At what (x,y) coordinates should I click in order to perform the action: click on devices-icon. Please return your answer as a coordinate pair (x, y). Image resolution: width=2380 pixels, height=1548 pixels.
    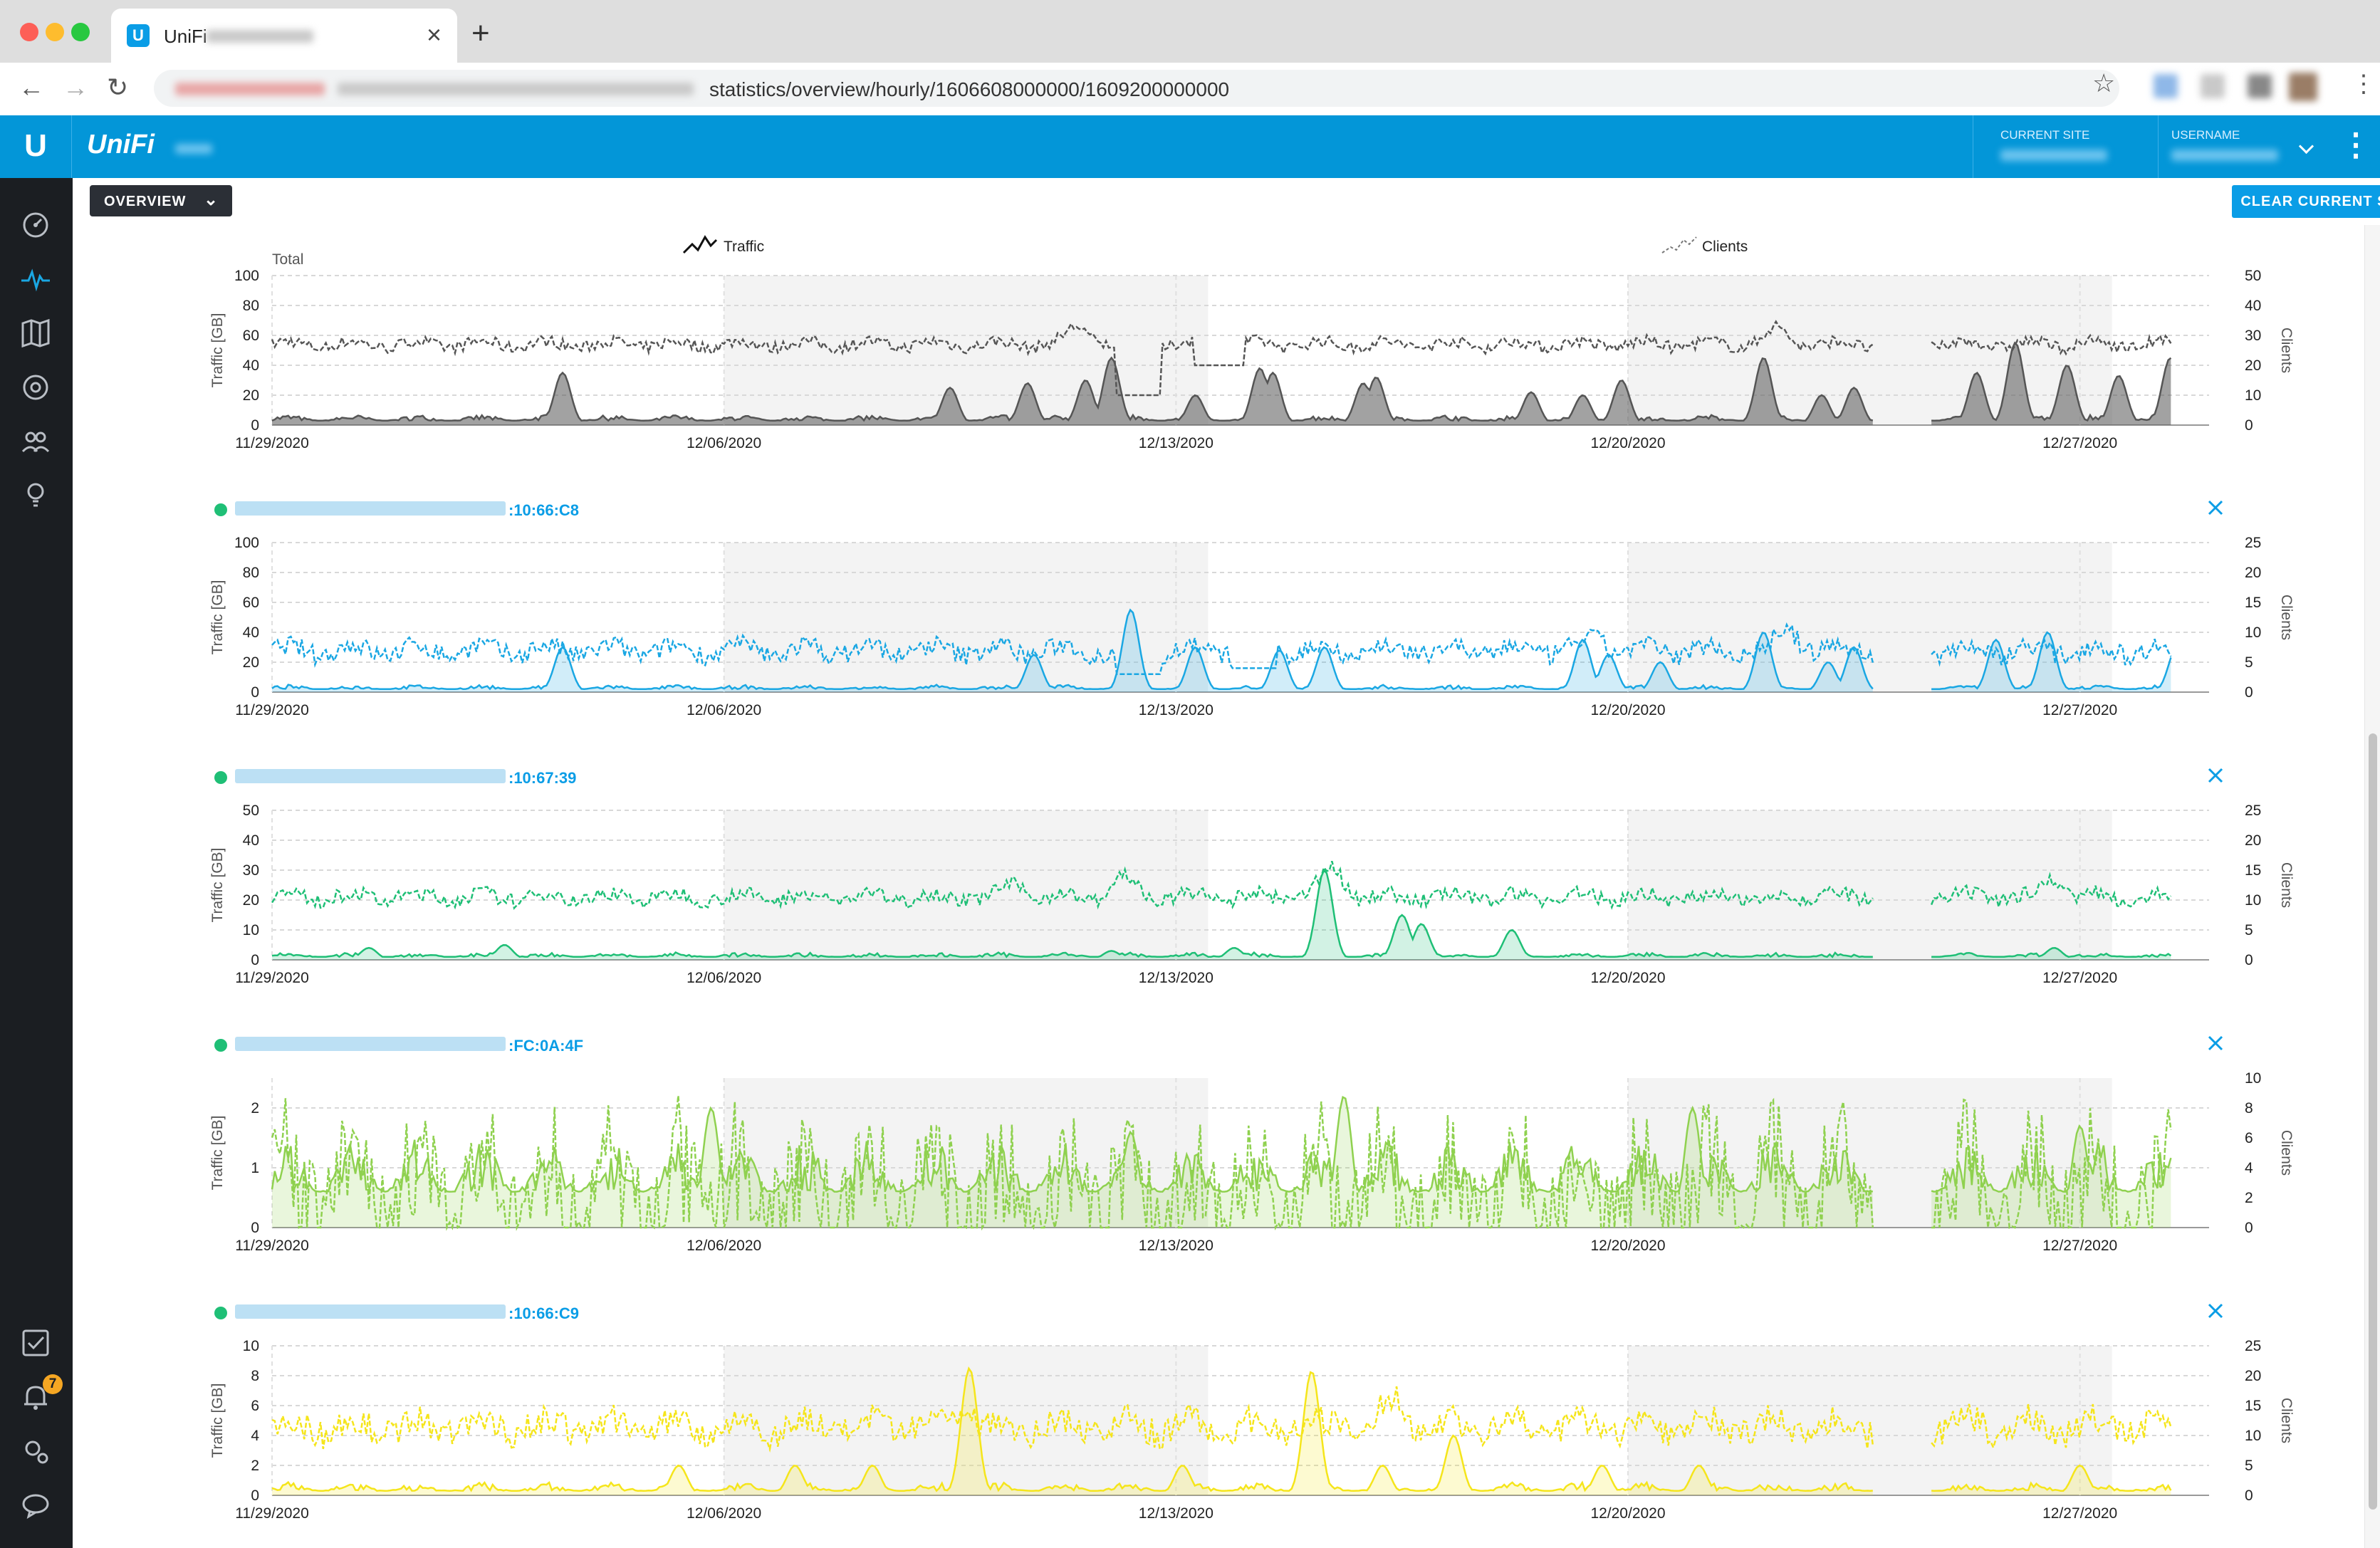
    Looking at the image, I should click on (35, 387).